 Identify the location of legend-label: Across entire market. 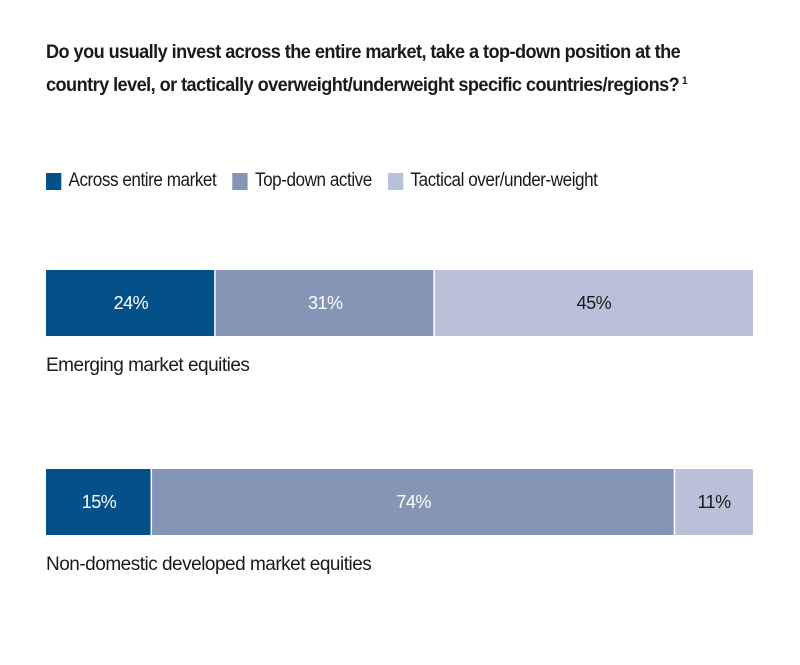
(142, 180).